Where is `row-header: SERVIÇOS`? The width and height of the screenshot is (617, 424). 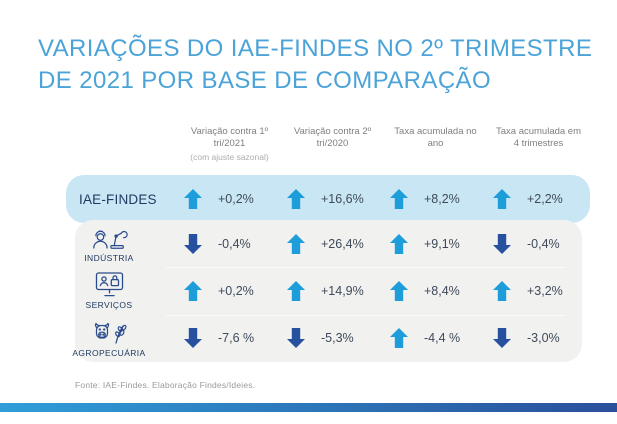 row-header: SERVIÇOS is located at coordinates (122, 290).